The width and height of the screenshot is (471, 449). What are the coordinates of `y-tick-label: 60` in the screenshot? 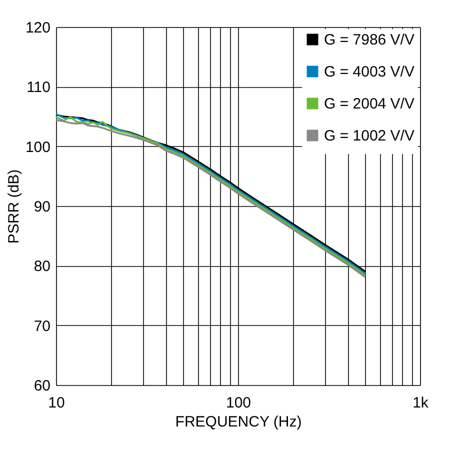 It's located at (42, 386).